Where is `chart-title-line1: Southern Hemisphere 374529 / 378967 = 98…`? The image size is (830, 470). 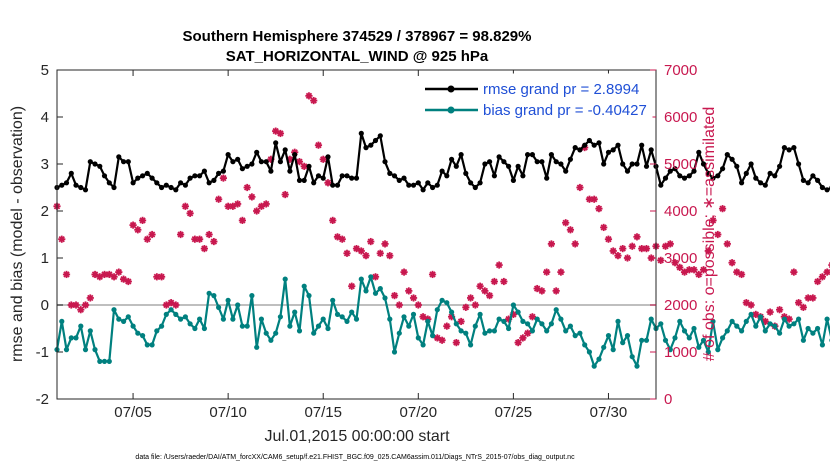 chart-title-line1: Southern Hemisphere 374529 / 378967 = 98… is located at coordinates (357, 36).